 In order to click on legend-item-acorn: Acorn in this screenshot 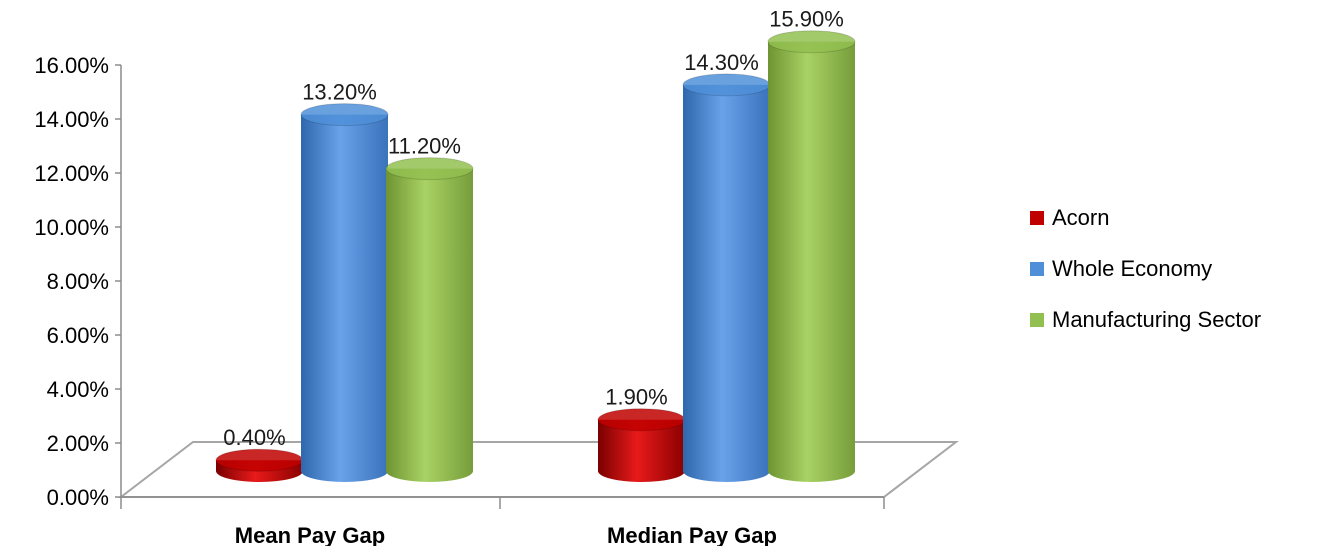, I will do `click(1145, 218)`.